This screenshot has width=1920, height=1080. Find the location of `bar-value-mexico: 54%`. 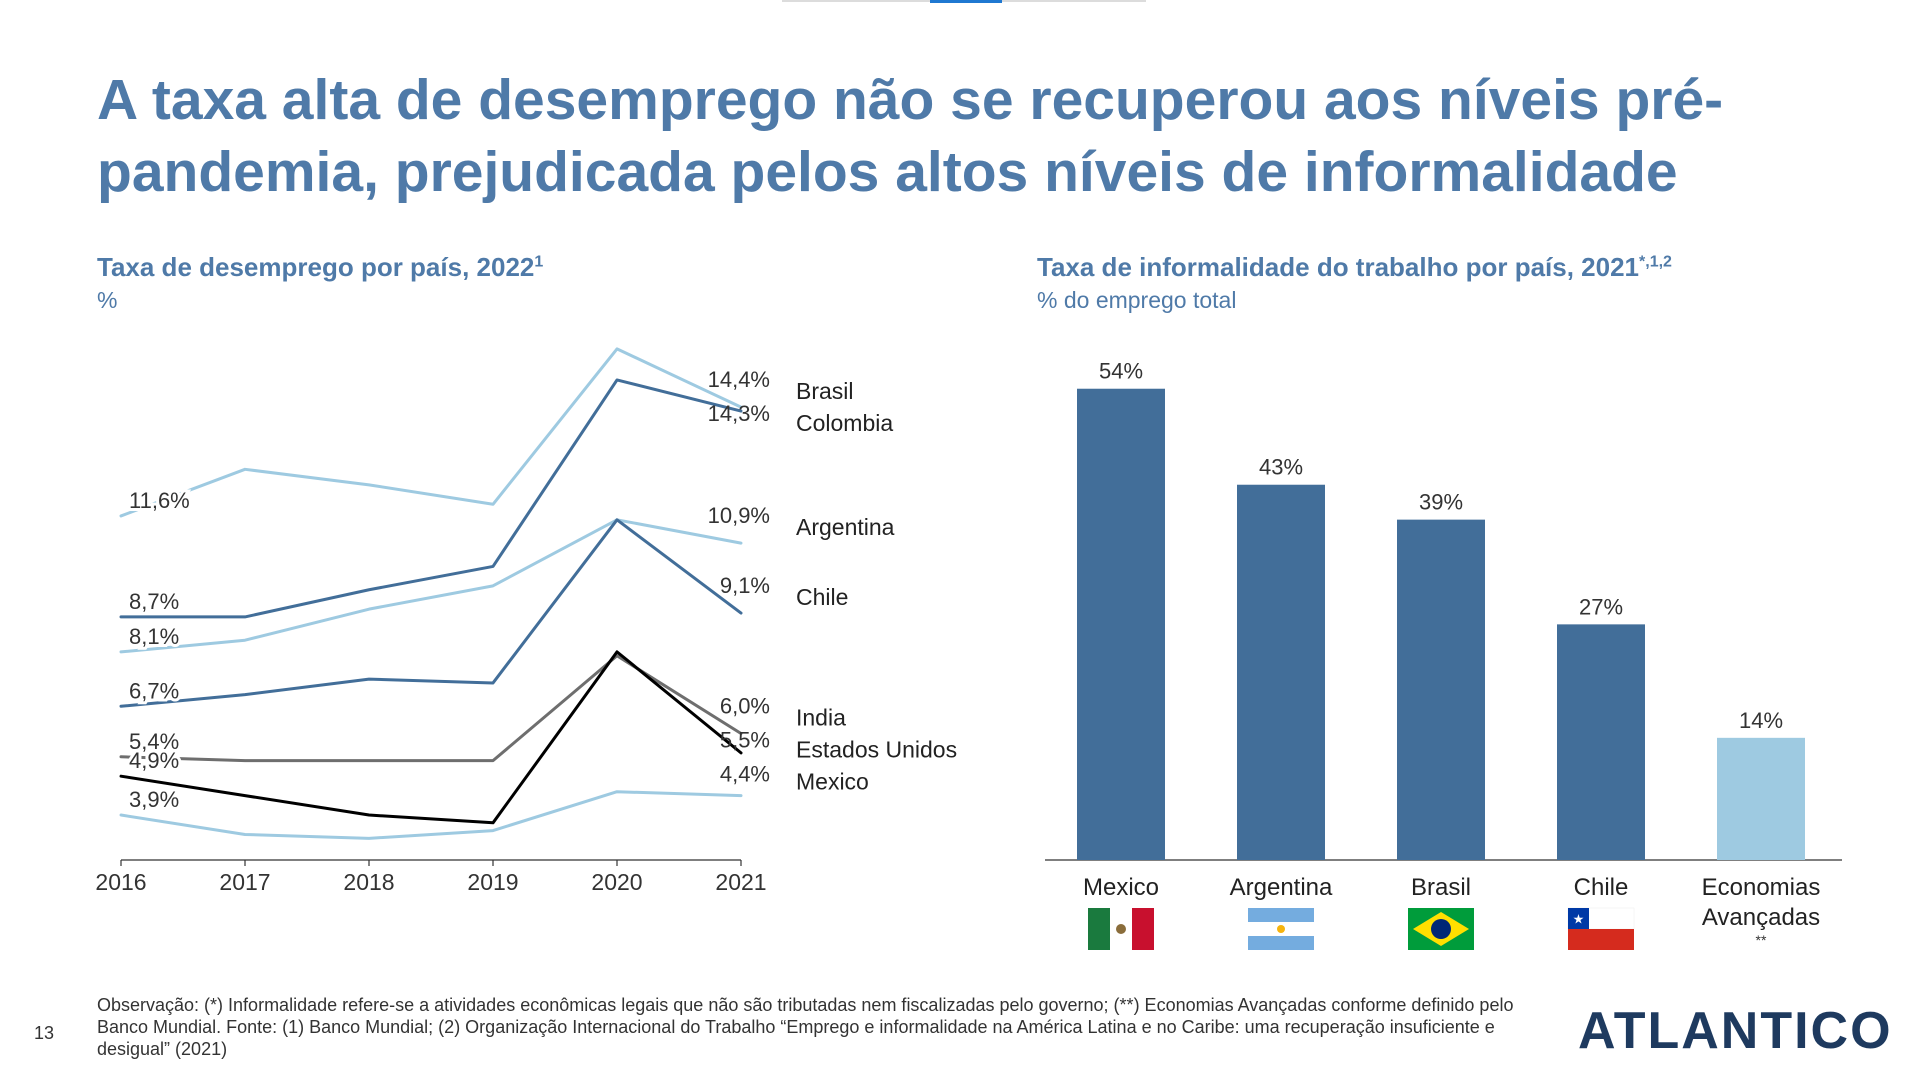

bar-value-mexico: 54% is located at coordinates (1121, 371).